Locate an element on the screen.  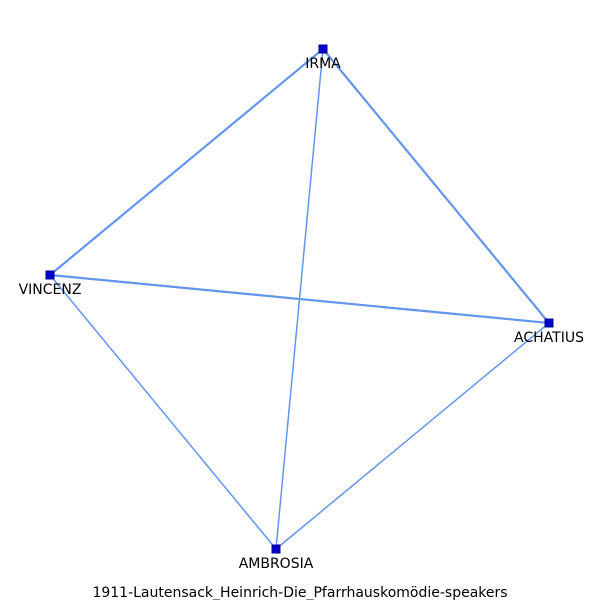
node-irma is located at coordinates (323, 49).